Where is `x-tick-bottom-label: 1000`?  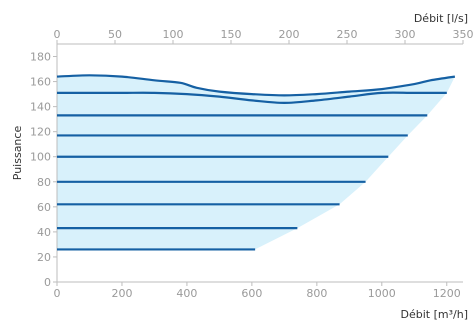
x-tick-bottom-label: 1000 is located at coordinates (382, 293).